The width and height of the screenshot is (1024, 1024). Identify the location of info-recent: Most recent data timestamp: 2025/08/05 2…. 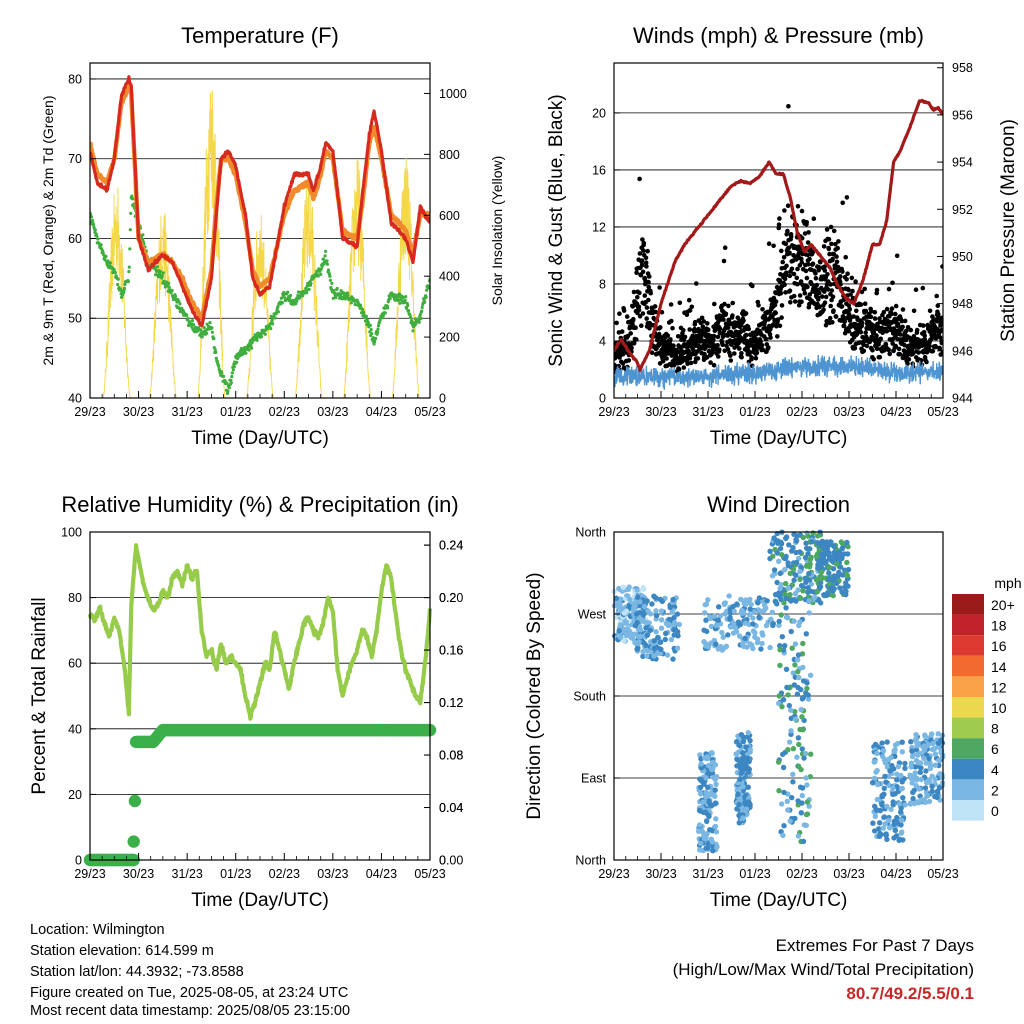
(190, 1011).